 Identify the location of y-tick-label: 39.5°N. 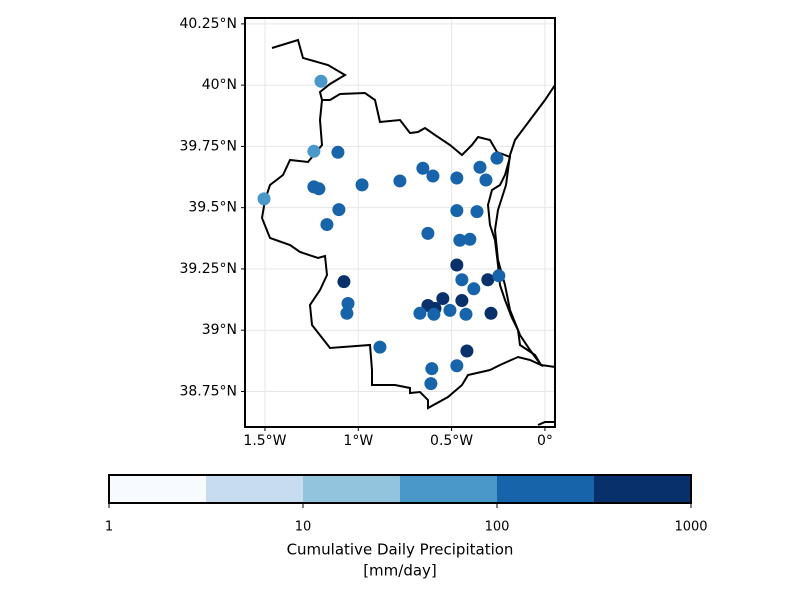
(212, 208).